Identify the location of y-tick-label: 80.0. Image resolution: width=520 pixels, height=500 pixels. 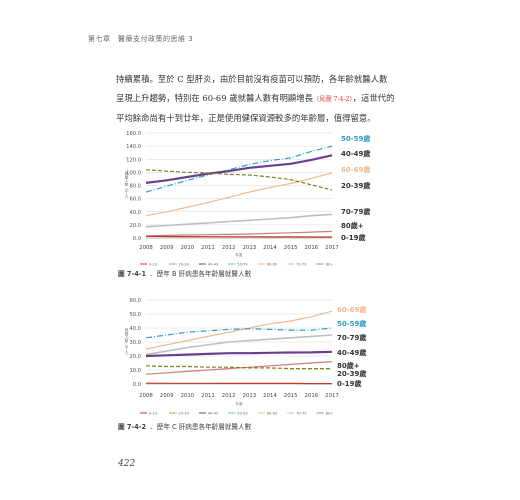
(135, 187).